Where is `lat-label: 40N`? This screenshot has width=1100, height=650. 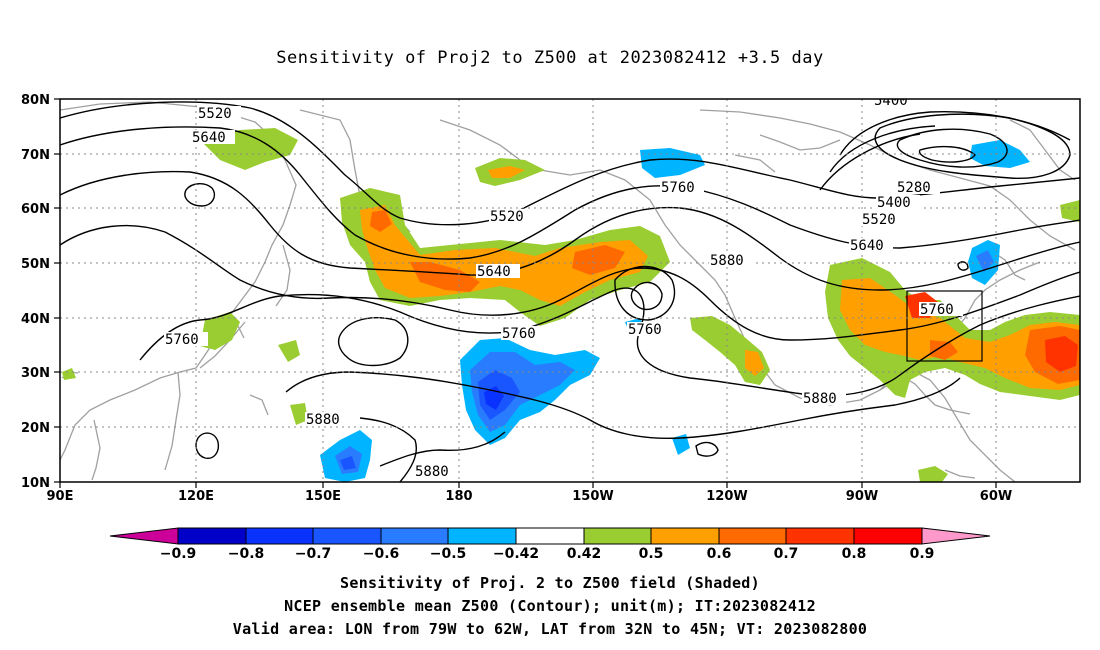
lat-label: 40N is located at coordinates (35, 319).